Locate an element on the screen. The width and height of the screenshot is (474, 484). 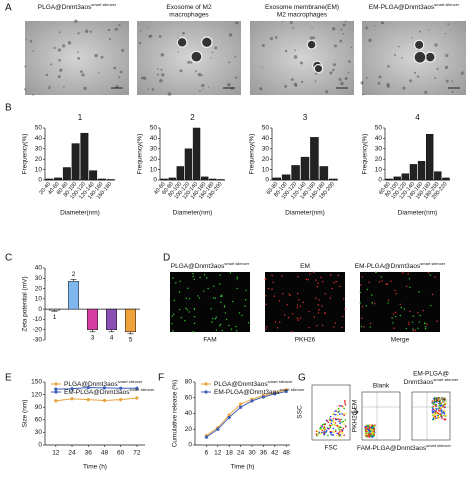
series-line is located at coordinates (96, 399).